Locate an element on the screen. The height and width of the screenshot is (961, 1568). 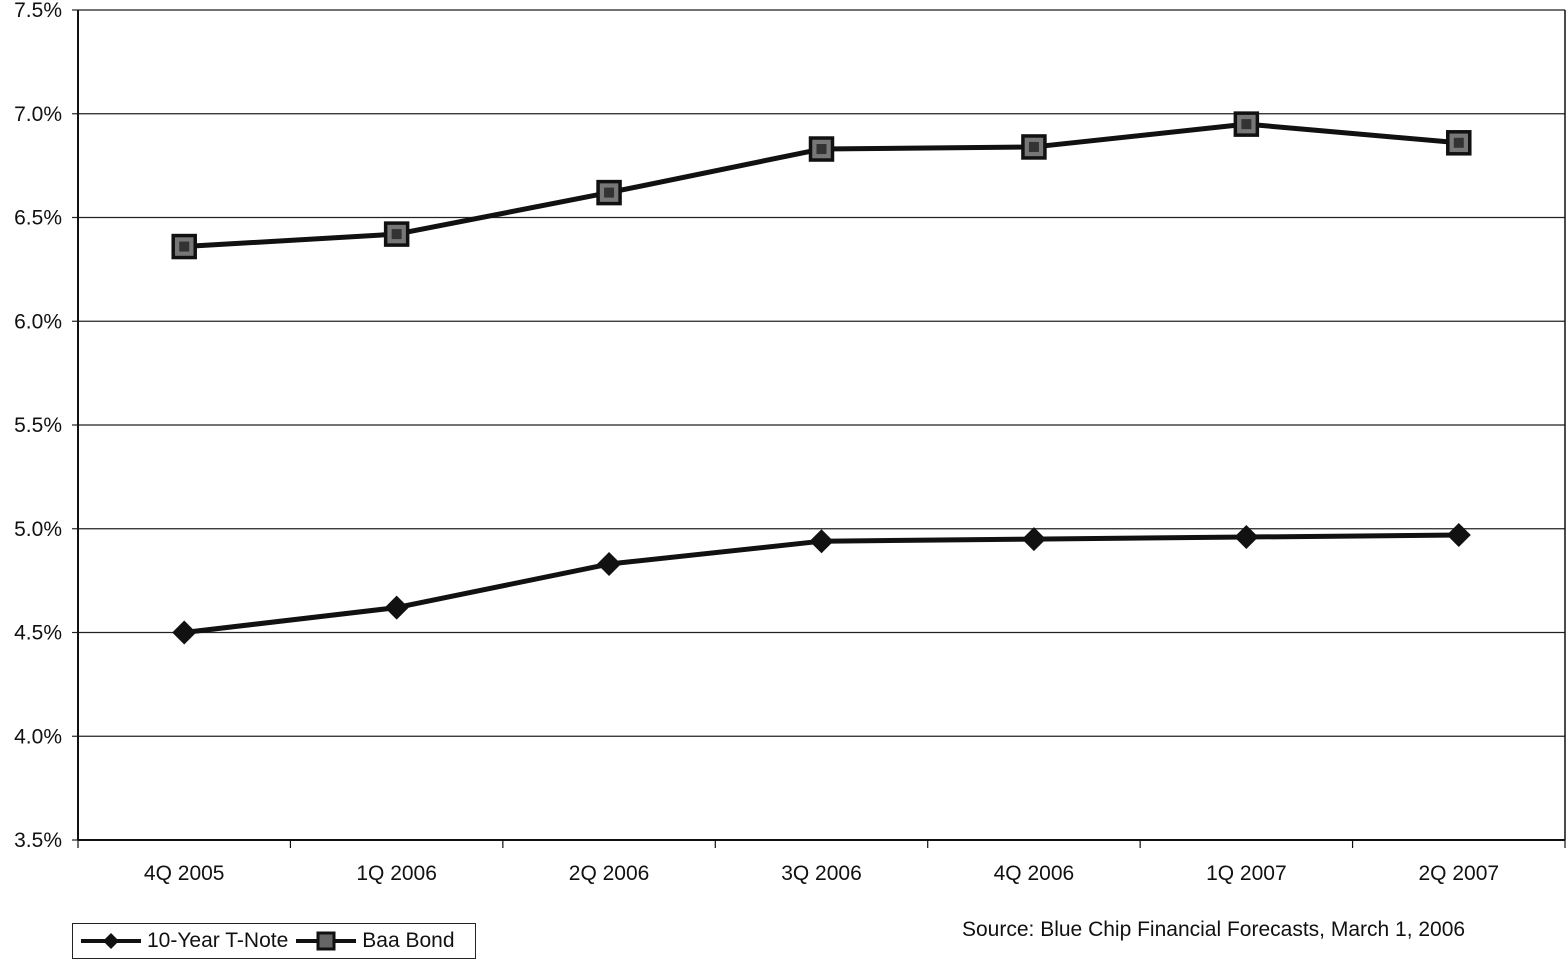
x-tick-label: 3Q 2006 is located at coordinates (821, 873).